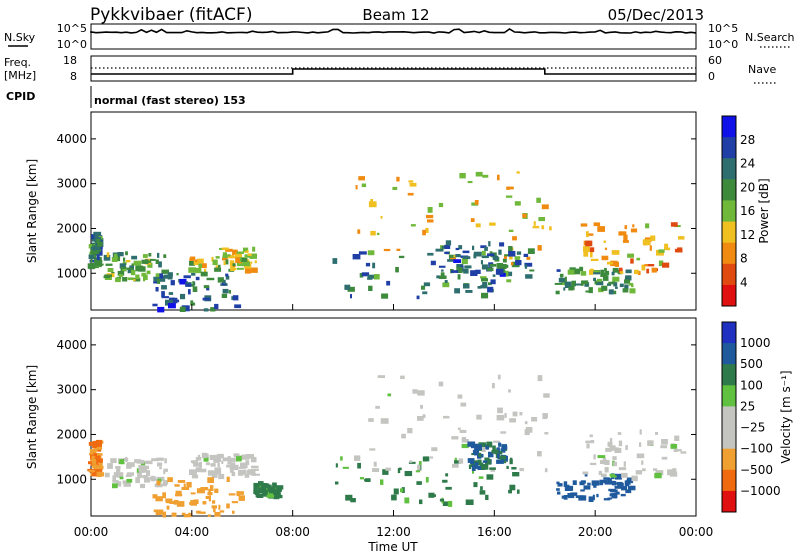 This screenshot has height=554, width=800. Describe the element at coordinates (392, 547) in the screenshot. I see `x-axis-title: Time UT` at that location.